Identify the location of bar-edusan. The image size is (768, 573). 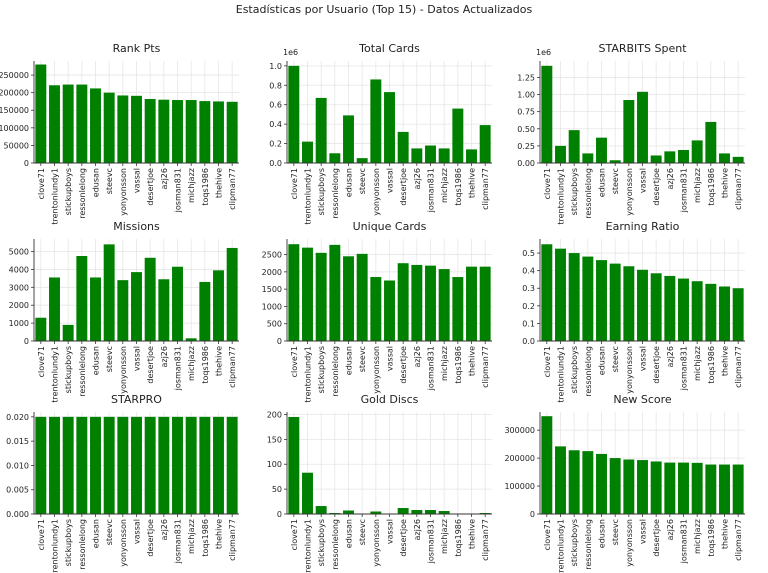
(95, 125).